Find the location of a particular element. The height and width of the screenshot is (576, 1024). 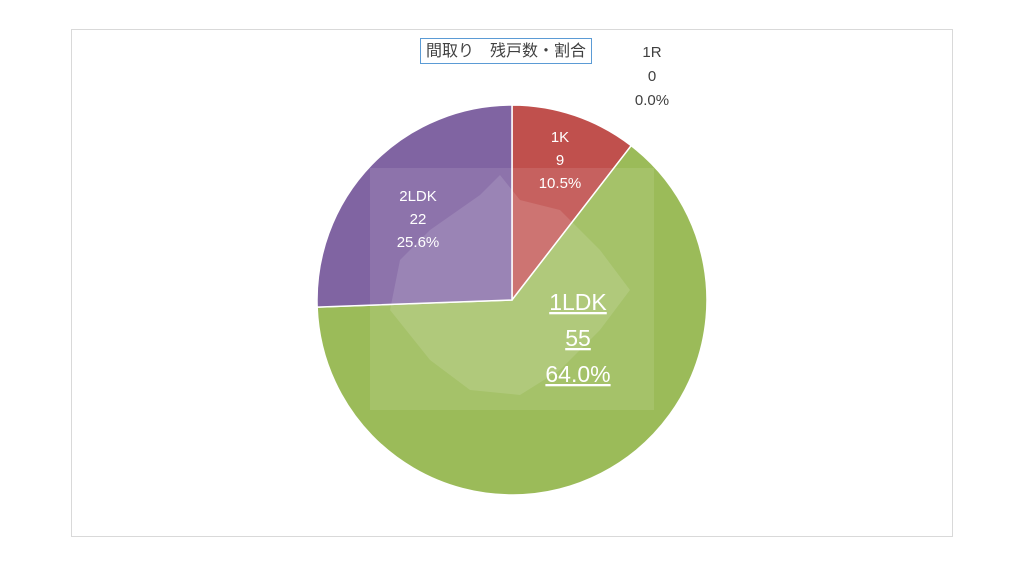

data-label-1ldk-value: 55 is located at coordinates (578, 338).